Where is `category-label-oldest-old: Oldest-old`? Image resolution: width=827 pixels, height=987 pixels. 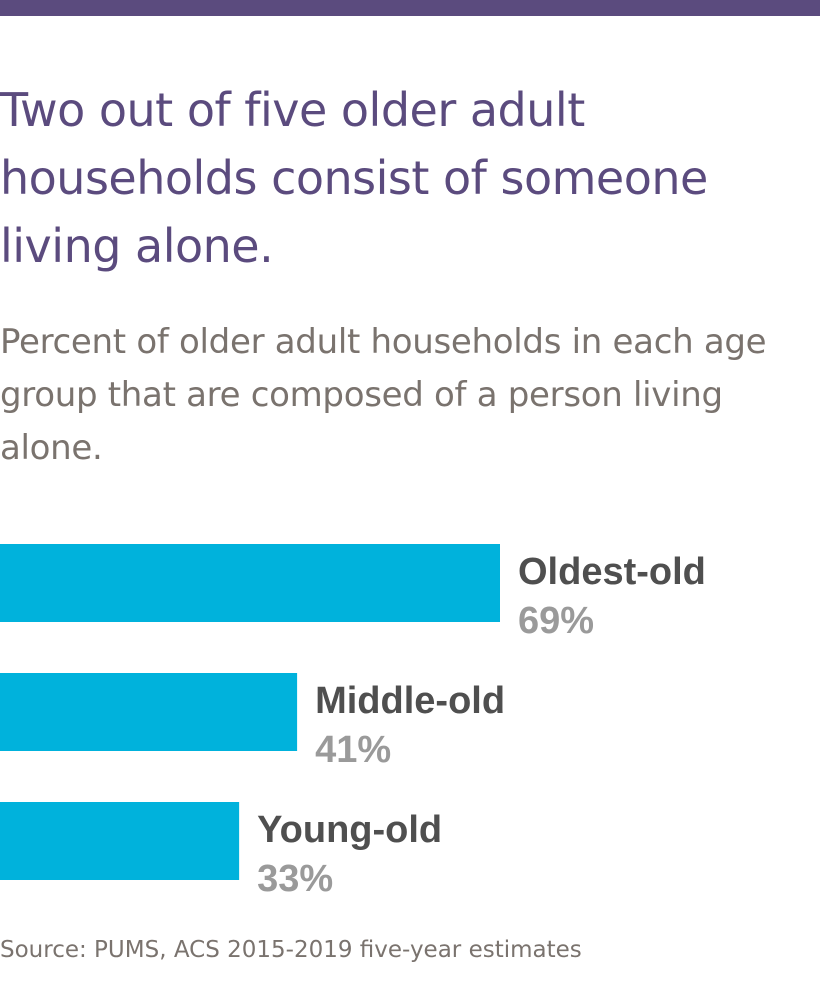 category-label-oldest-old: Oldest-old is located at coordinates (612, 572).